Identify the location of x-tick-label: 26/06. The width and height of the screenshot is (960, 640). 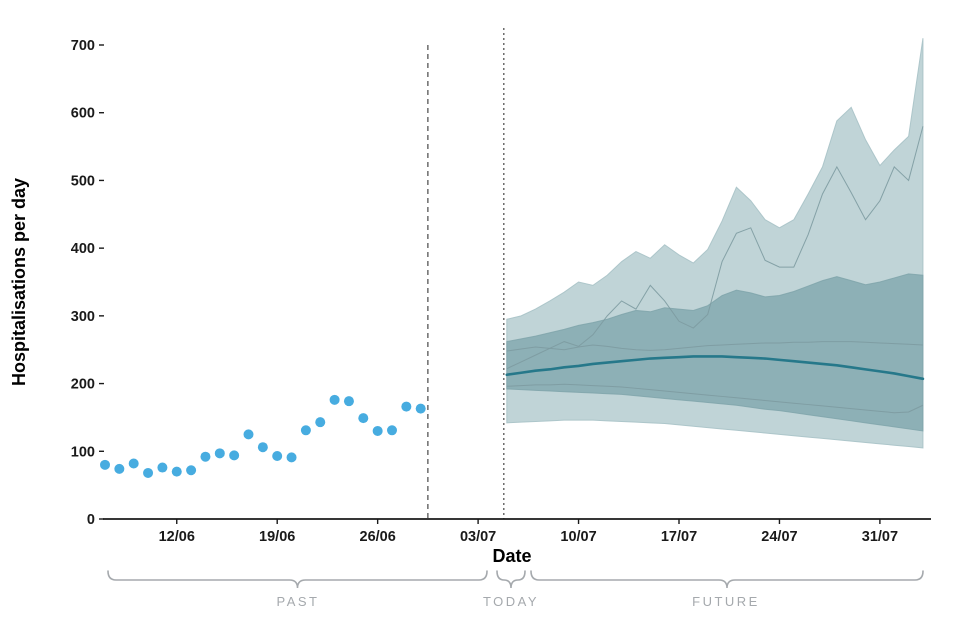
(378, 537).